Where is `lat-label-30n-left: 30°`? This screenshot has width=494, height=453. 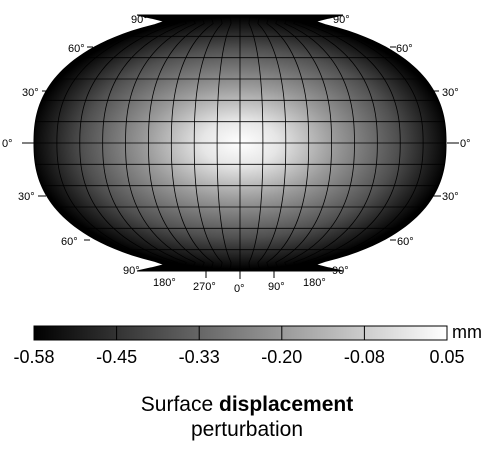 lat-label-30n-left: 30° is located at coordinates (30, 93).